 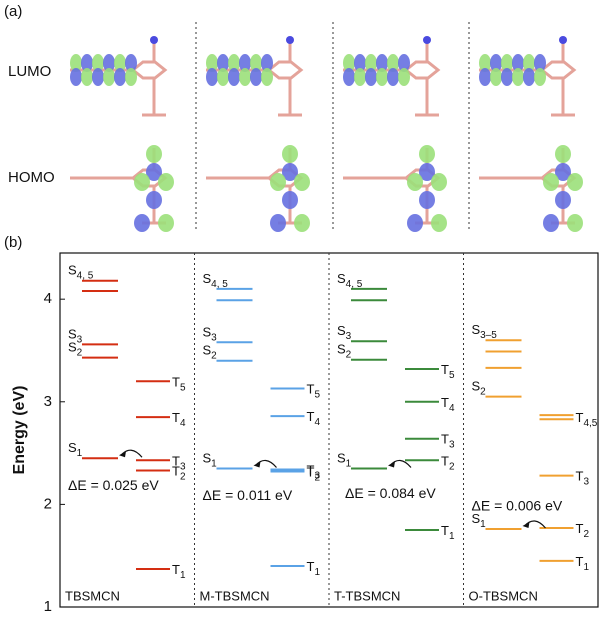 What do you see at coordinates (48, 606) in the screenshot?
I see `y-tick-label: 1` at bounding box center [48, 606].